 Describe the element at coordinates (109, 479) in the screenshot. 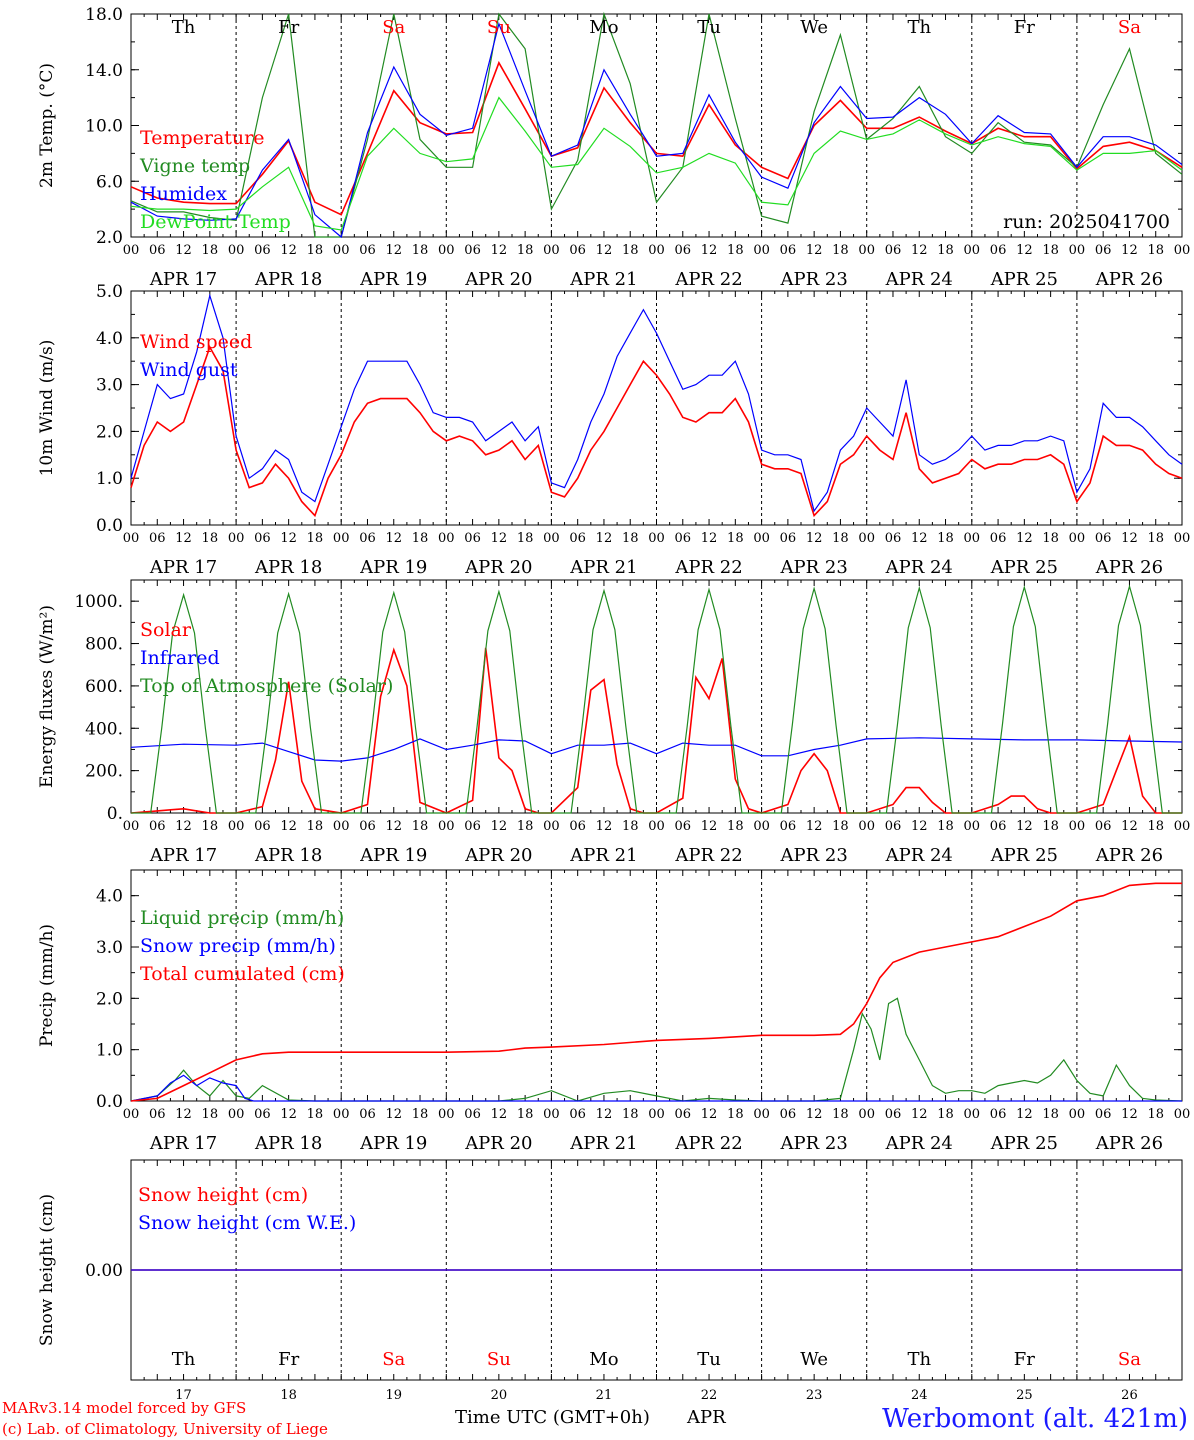

I see `y-tick-label: 1.0` at that location.